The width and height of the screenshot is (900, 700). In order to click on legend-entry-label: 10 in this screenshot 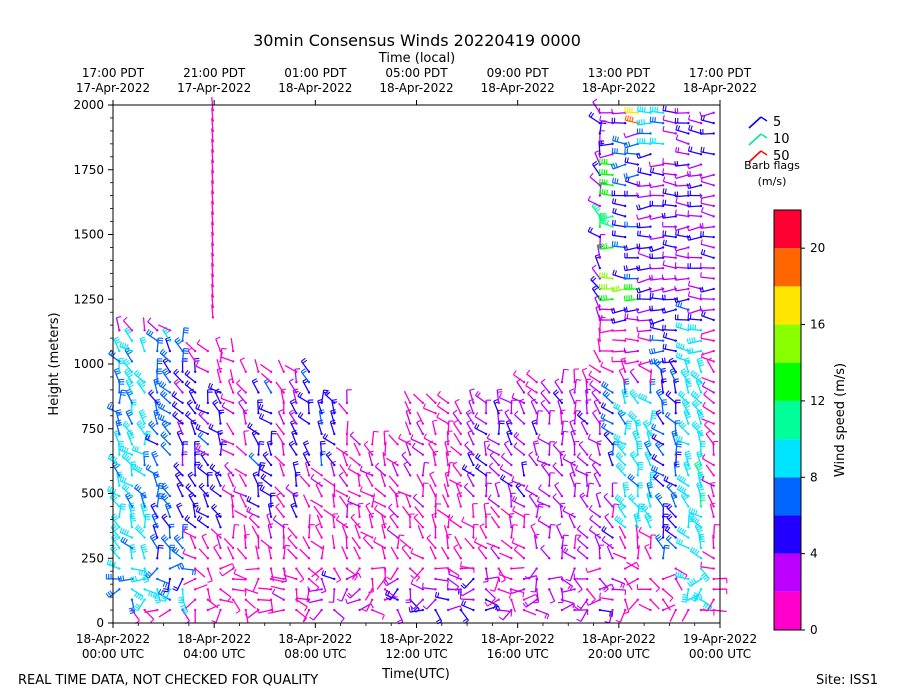, I will do `click(781, 139)`.